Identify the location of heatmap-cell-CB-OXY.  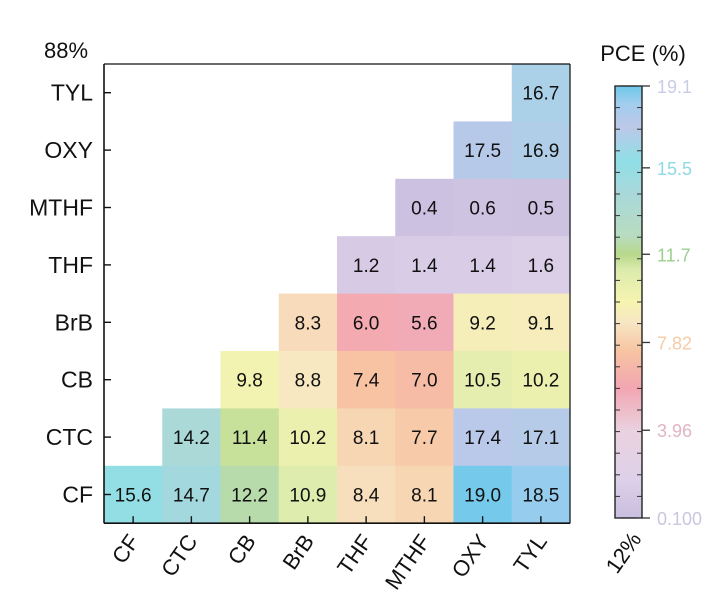
(483, 380).